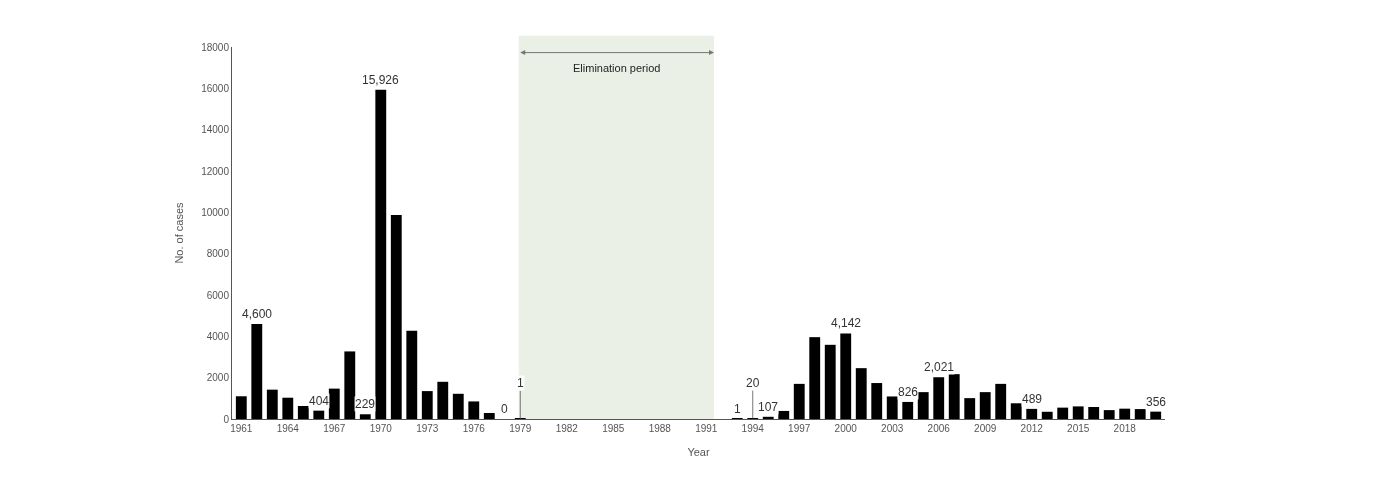 This screenshot has width=1394, height=486. What do you see at coordinates (985, 428) in the screenshot?
I see `x-tick-label: 2009` at bounding box center [985, 428].